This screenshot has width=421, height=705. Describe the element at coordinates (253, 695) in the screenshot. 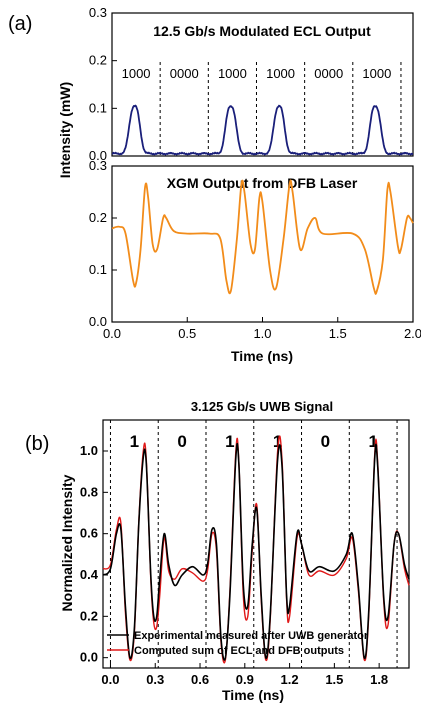

I see `panel-b-xlabel: Time (ns)` at that location.